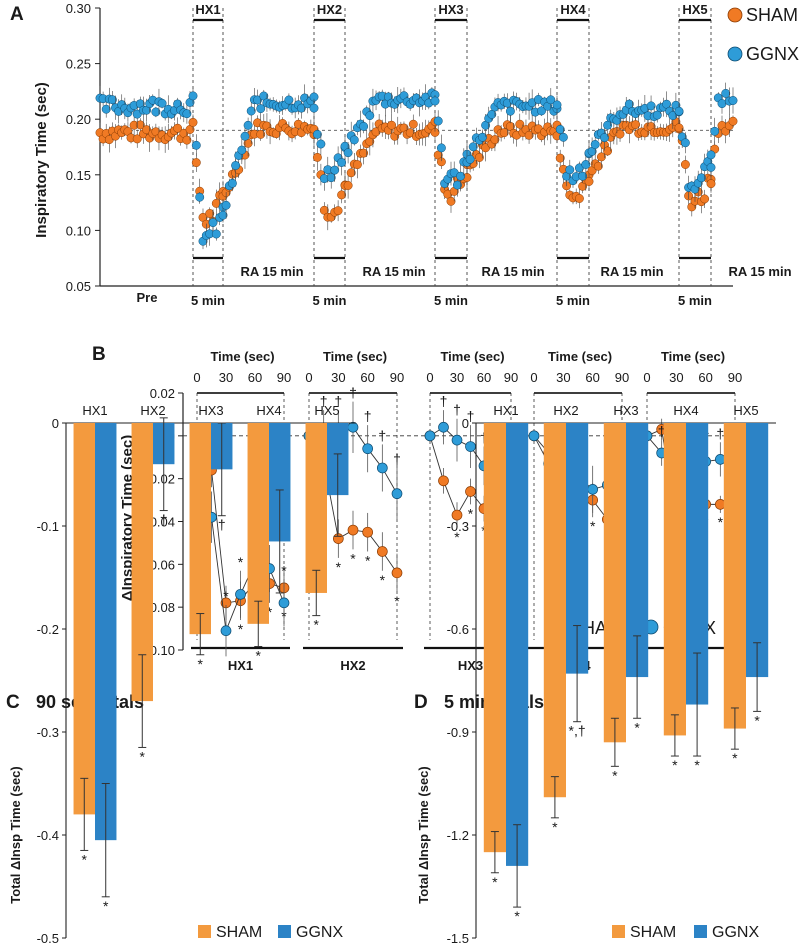  I want to click on legend-ggnx-label: GGNX, so click(772, 54).